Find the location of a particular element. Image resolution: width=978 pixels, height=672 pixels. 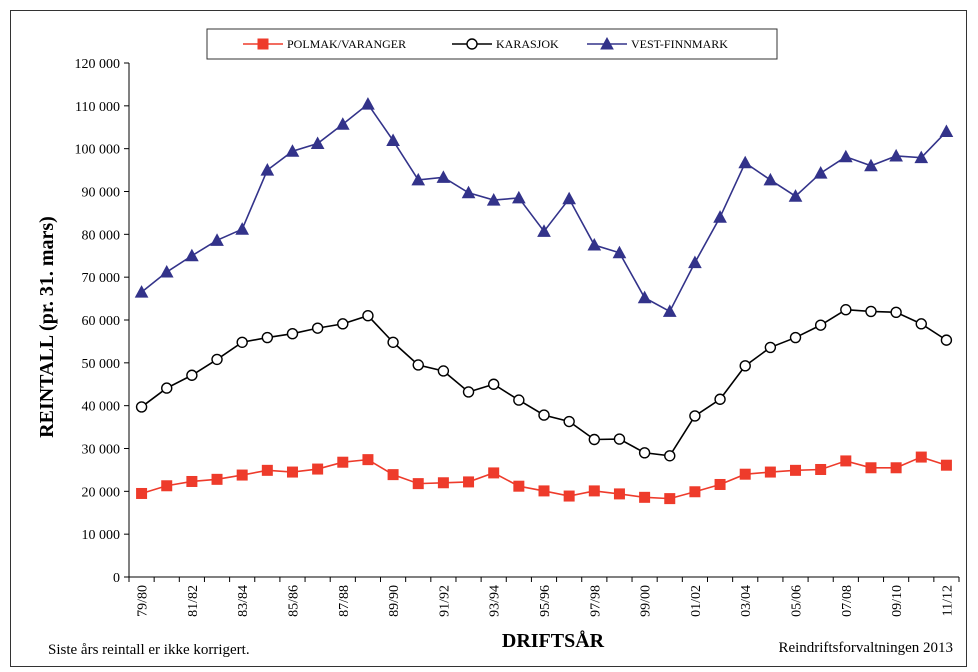

y-tick-label: 0 is located at coordinates (116, 578).